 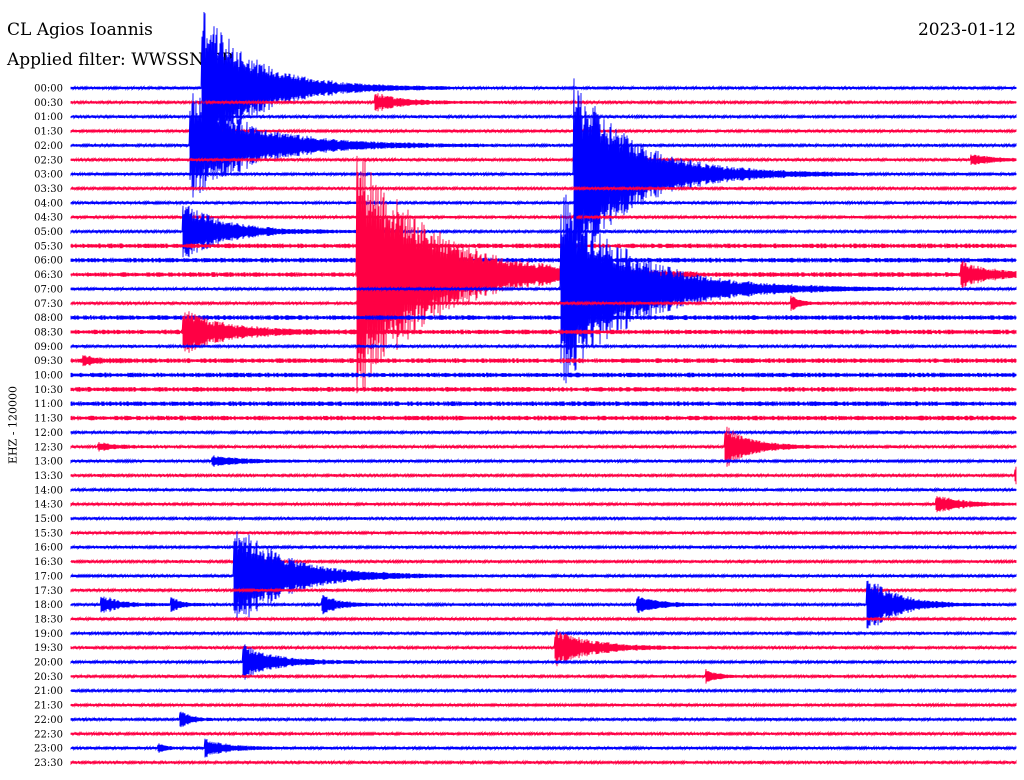 I want to click on time-tick-label: 03:00, so click(x=48, y=175).